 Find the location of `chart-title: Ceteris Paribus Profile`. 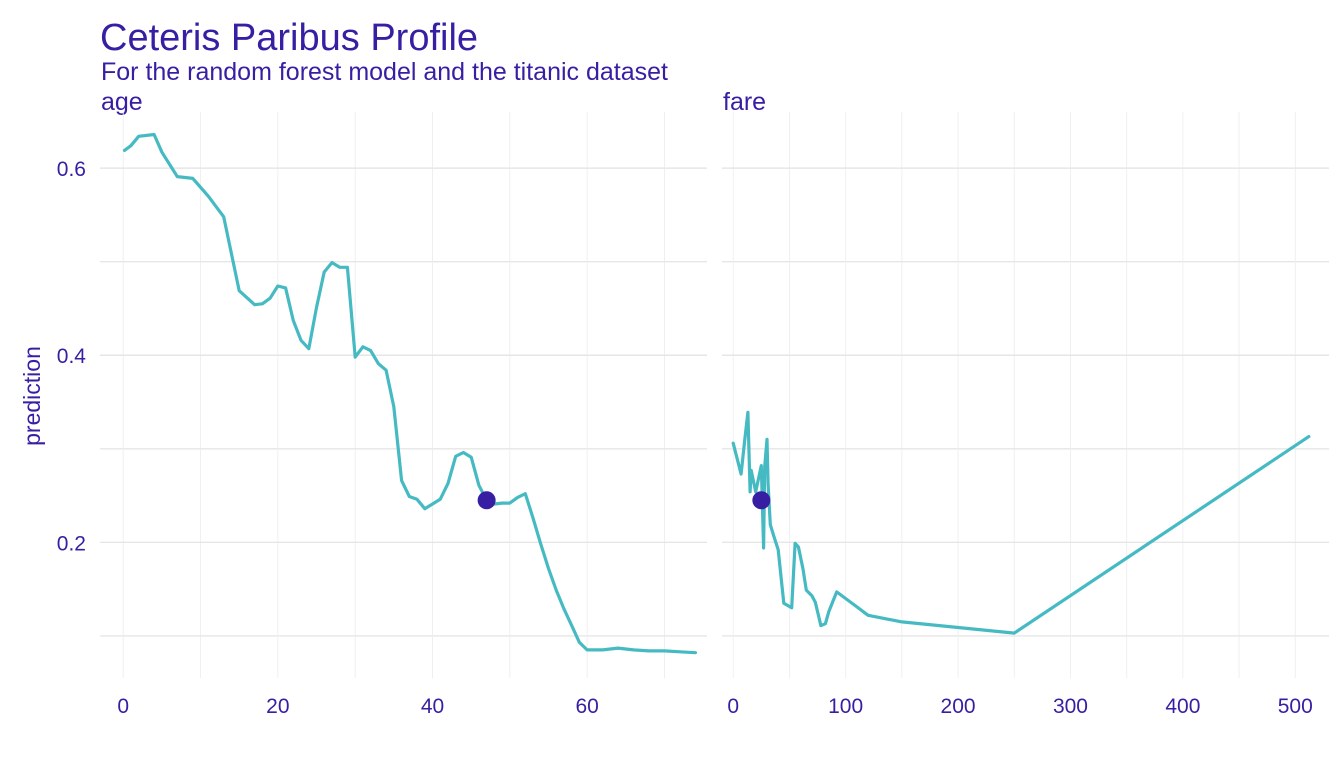

chart-title: Ceteris Paribus Profile is located at coordinates (289, 38).